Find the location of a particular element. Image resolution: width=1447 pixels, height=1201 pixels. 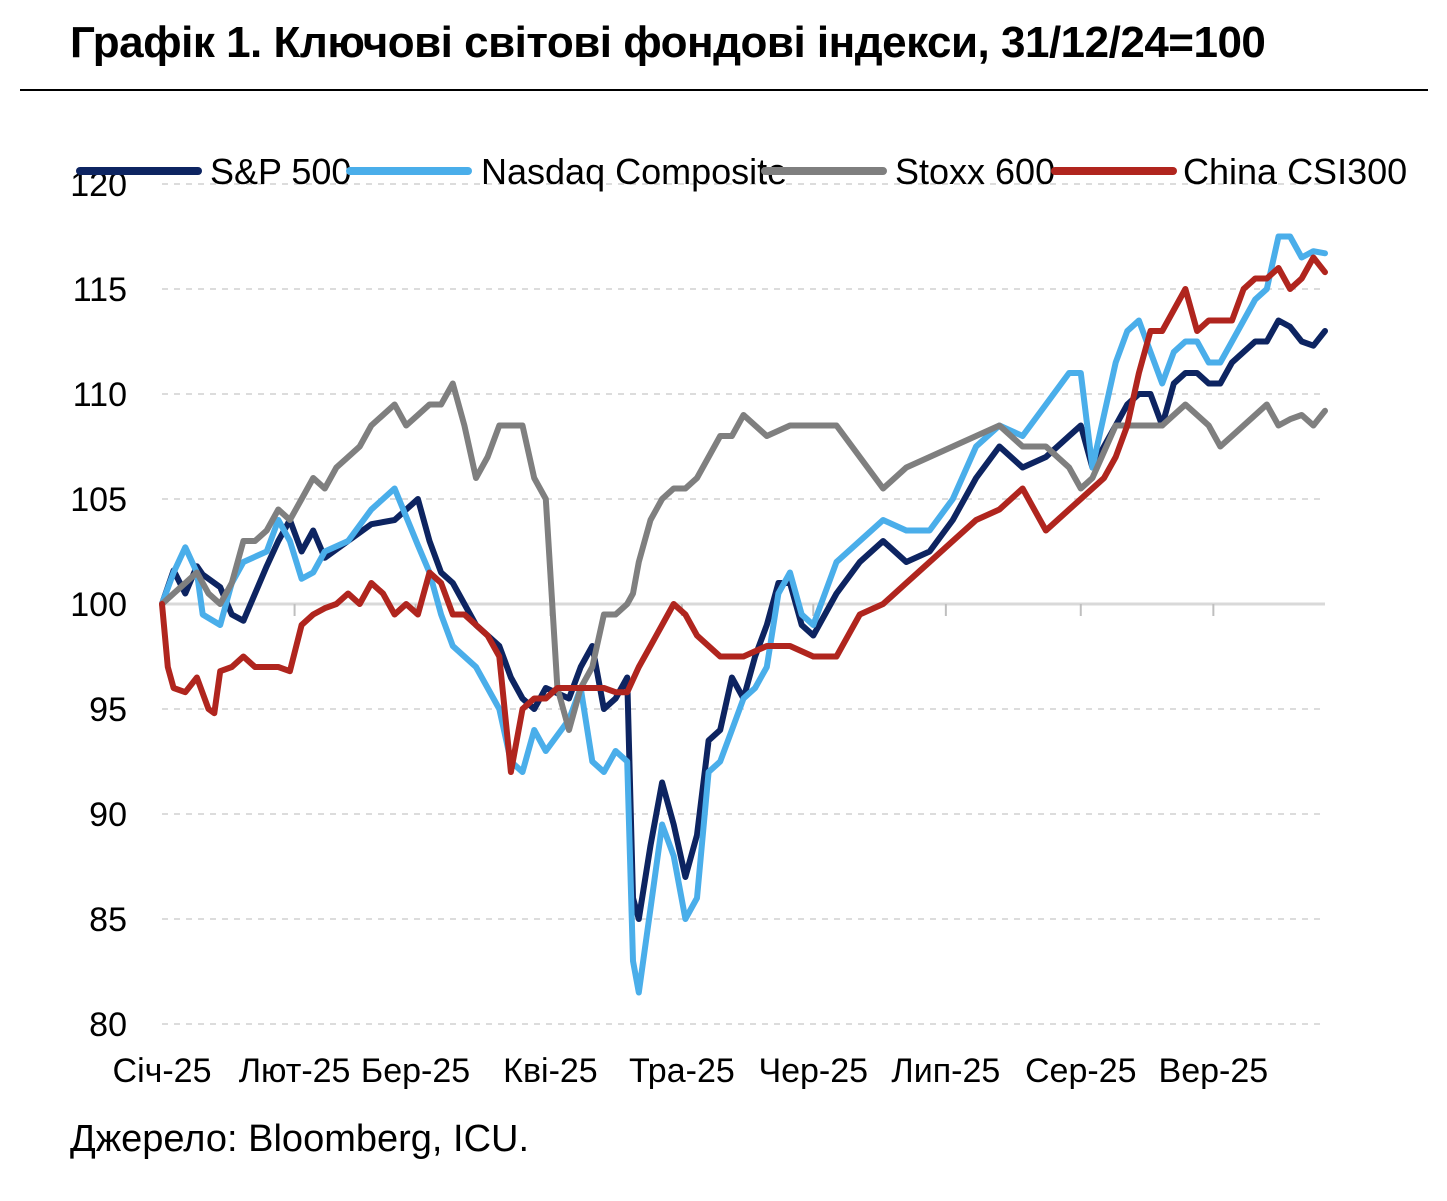

x-tick-label: Лют-25 is located at coordinates (295, 1071).